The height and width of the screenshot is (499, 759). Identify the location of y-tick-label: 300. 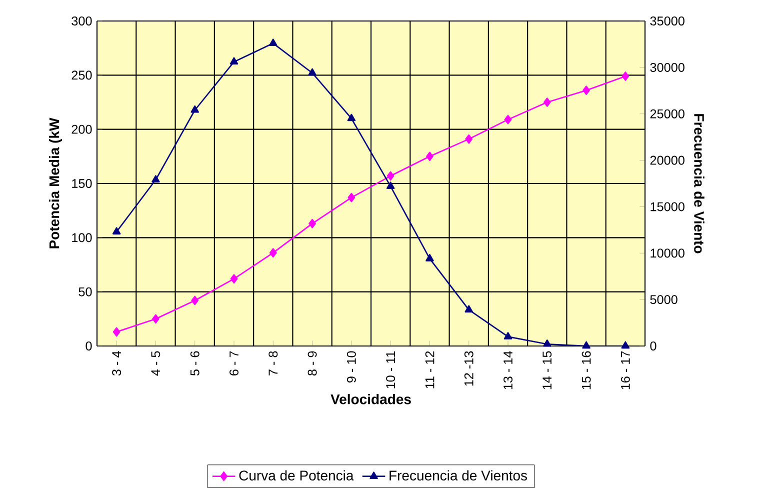
(82, 21).